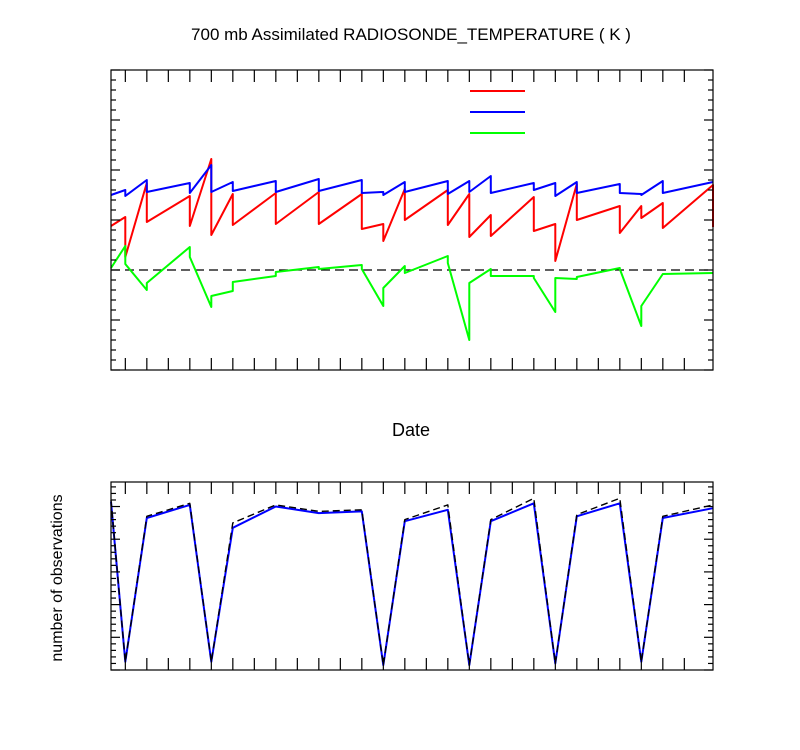  I want to click on series-line-bias-o-f, so click(412, 293).